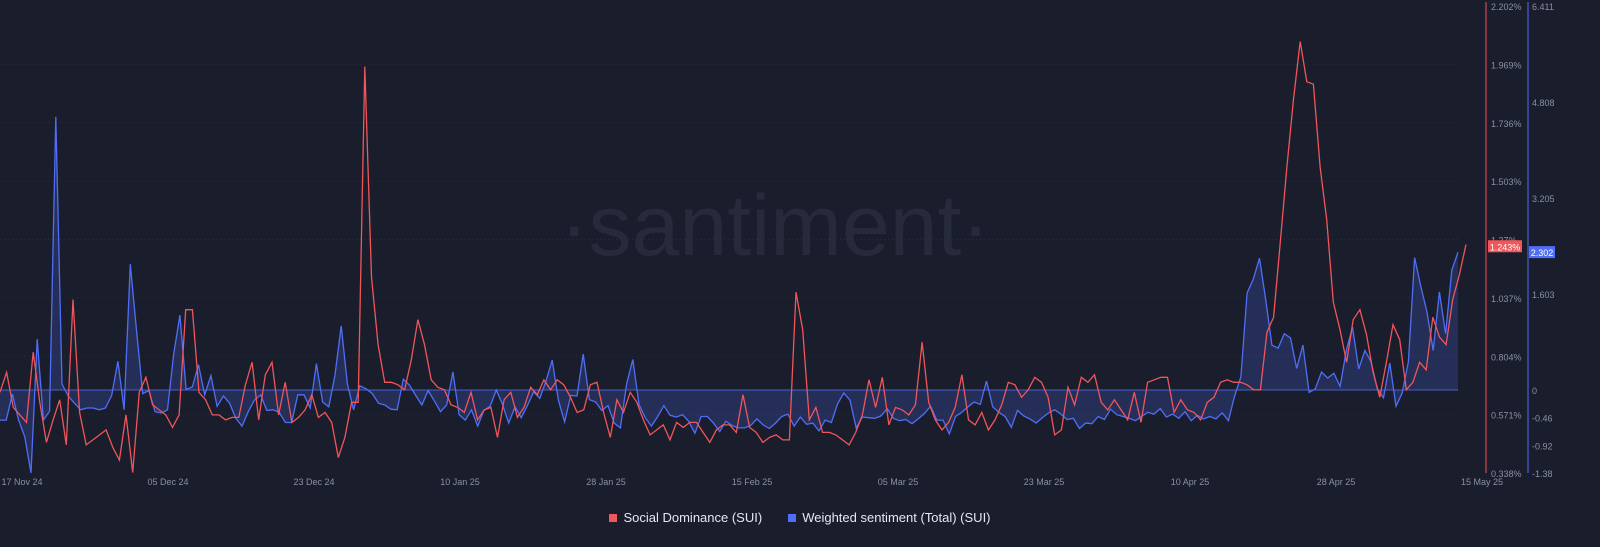 The width and height of the screenshot is (1600, 547). I want to click on legend-swatch-social-dominance, so click(613, 517).